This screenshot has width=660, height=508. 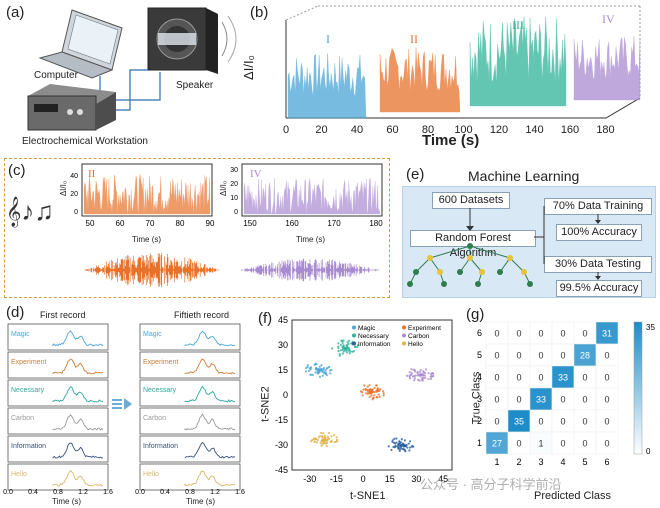 What do you see at coordinates (33, 492) in the screenshot?
I see `first-xtick: 0.4` at bounding box center [33, 492].